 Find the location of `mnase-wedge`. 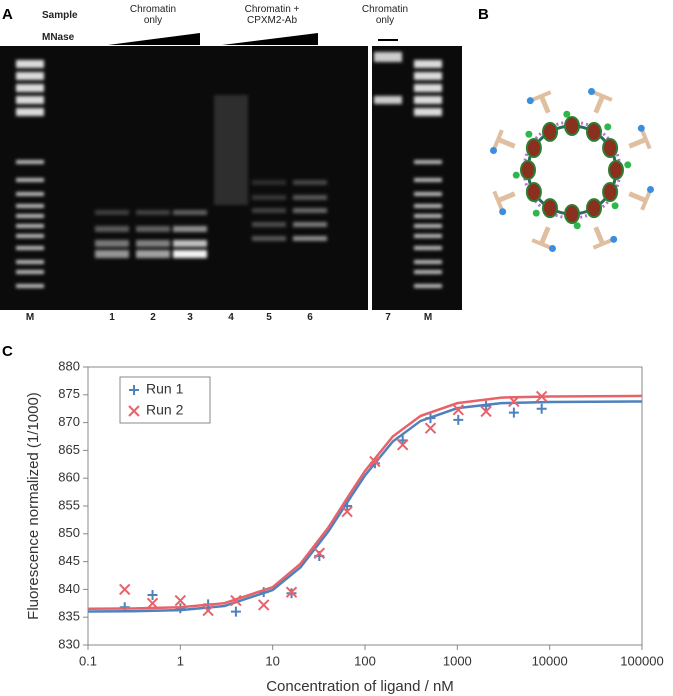

mnase-wedge is located at coordinates (154, 39).